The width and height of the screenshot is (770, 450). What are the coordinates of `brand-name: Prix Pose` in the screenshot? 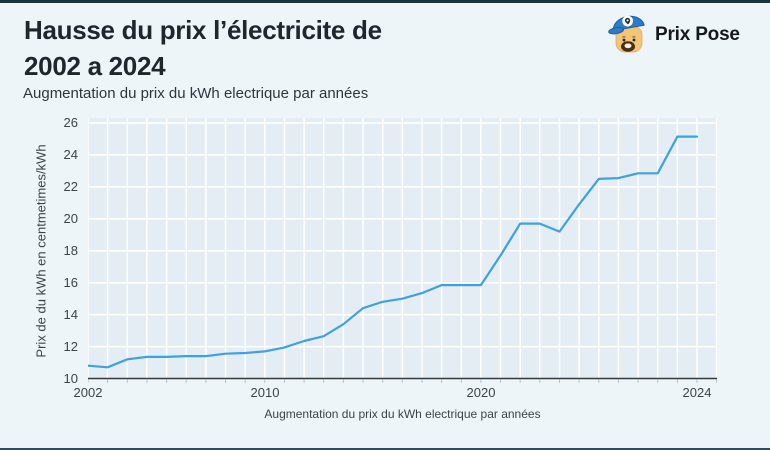 It's located at (697, 34).